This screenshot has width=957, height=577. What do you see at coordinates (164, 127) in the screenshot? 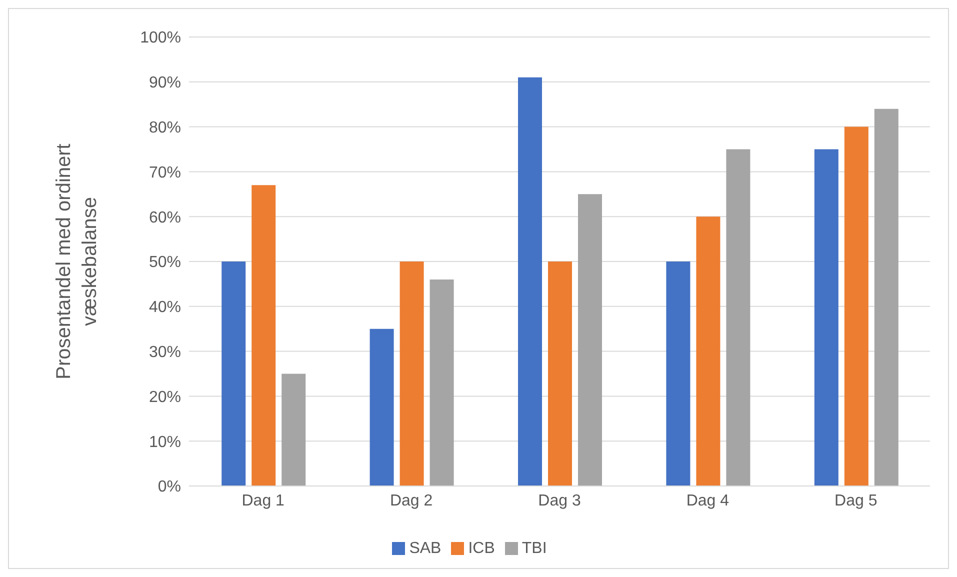
I see `y-tick-label: 80%` at bounding box center [164, 127].